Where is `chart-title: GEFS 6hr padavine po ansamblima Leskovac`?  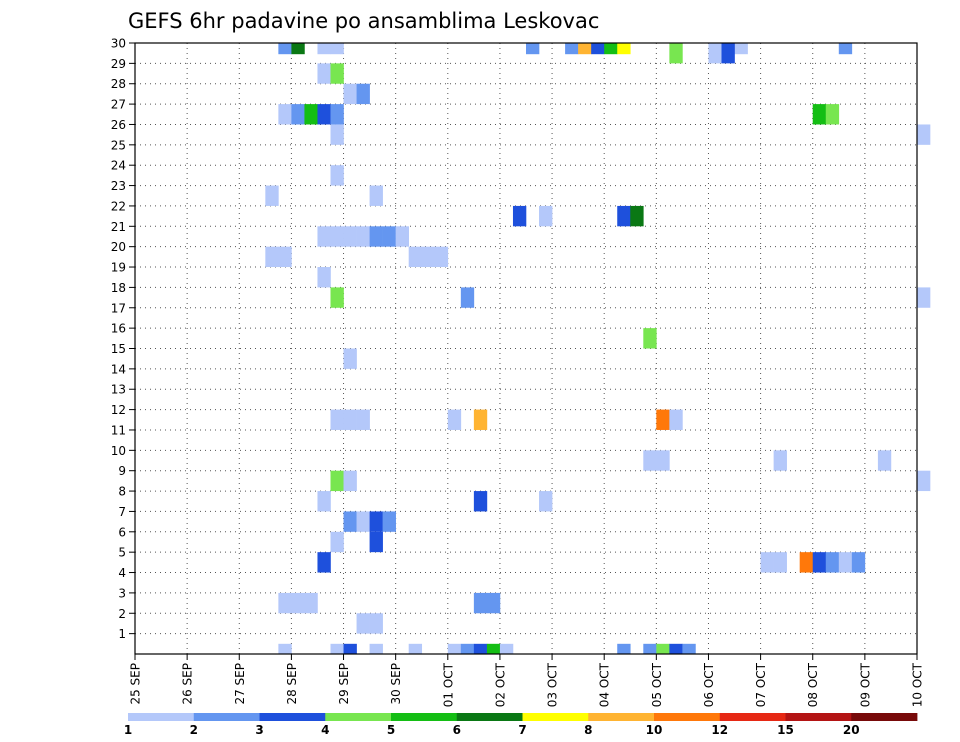 chart-title: GEFS 6hr padavine po ansamblima Leskovac is located at coordinates (363, 21).